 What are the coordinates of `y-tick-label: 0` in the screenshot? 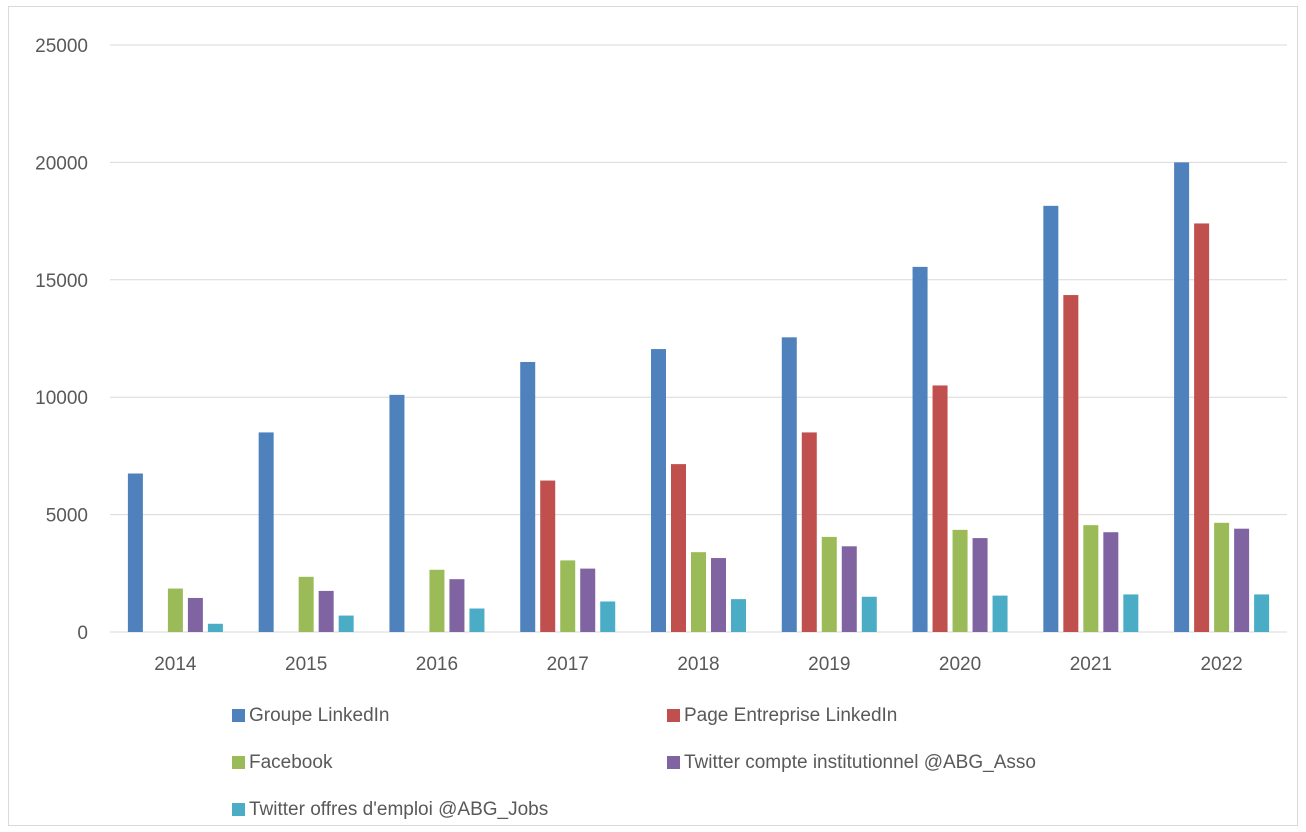 It's located at (82, 633).